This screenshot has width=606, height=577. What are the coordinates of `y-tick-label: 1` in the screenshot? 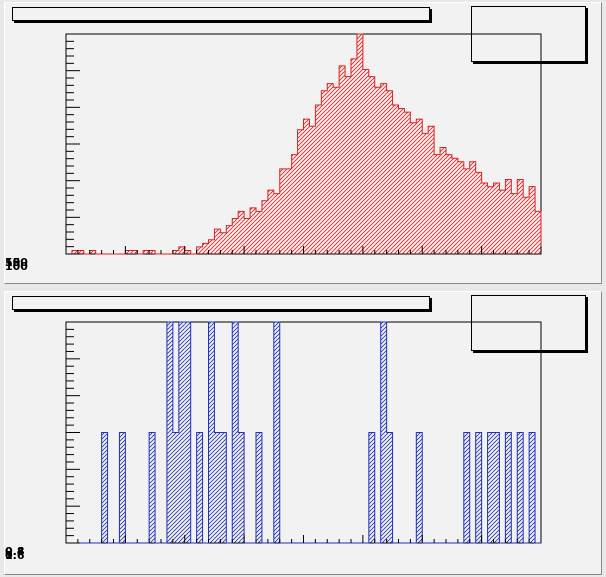 It's located at (9, 555).